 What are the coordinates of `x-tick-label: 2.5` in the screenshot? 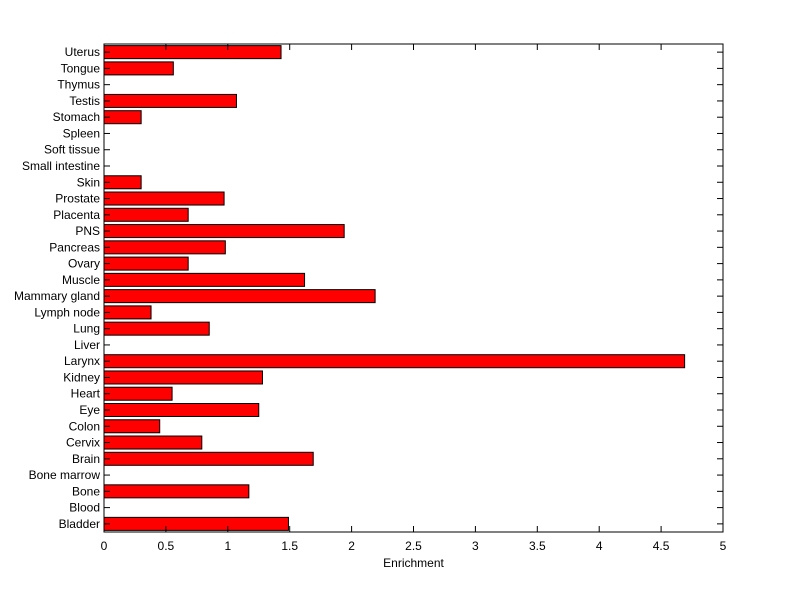 It's located at (413, 546).